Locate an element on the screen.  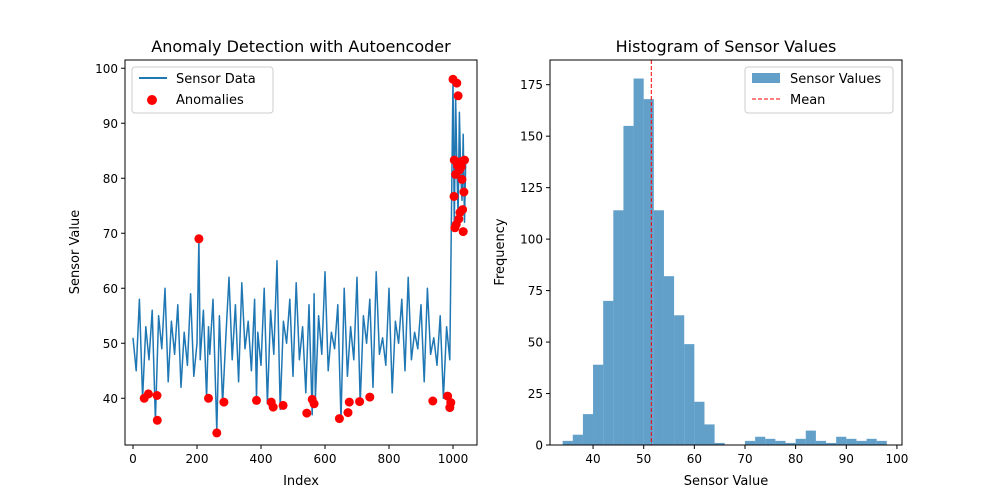
y-tick-label: 25 is located at coordinates (535, 394).